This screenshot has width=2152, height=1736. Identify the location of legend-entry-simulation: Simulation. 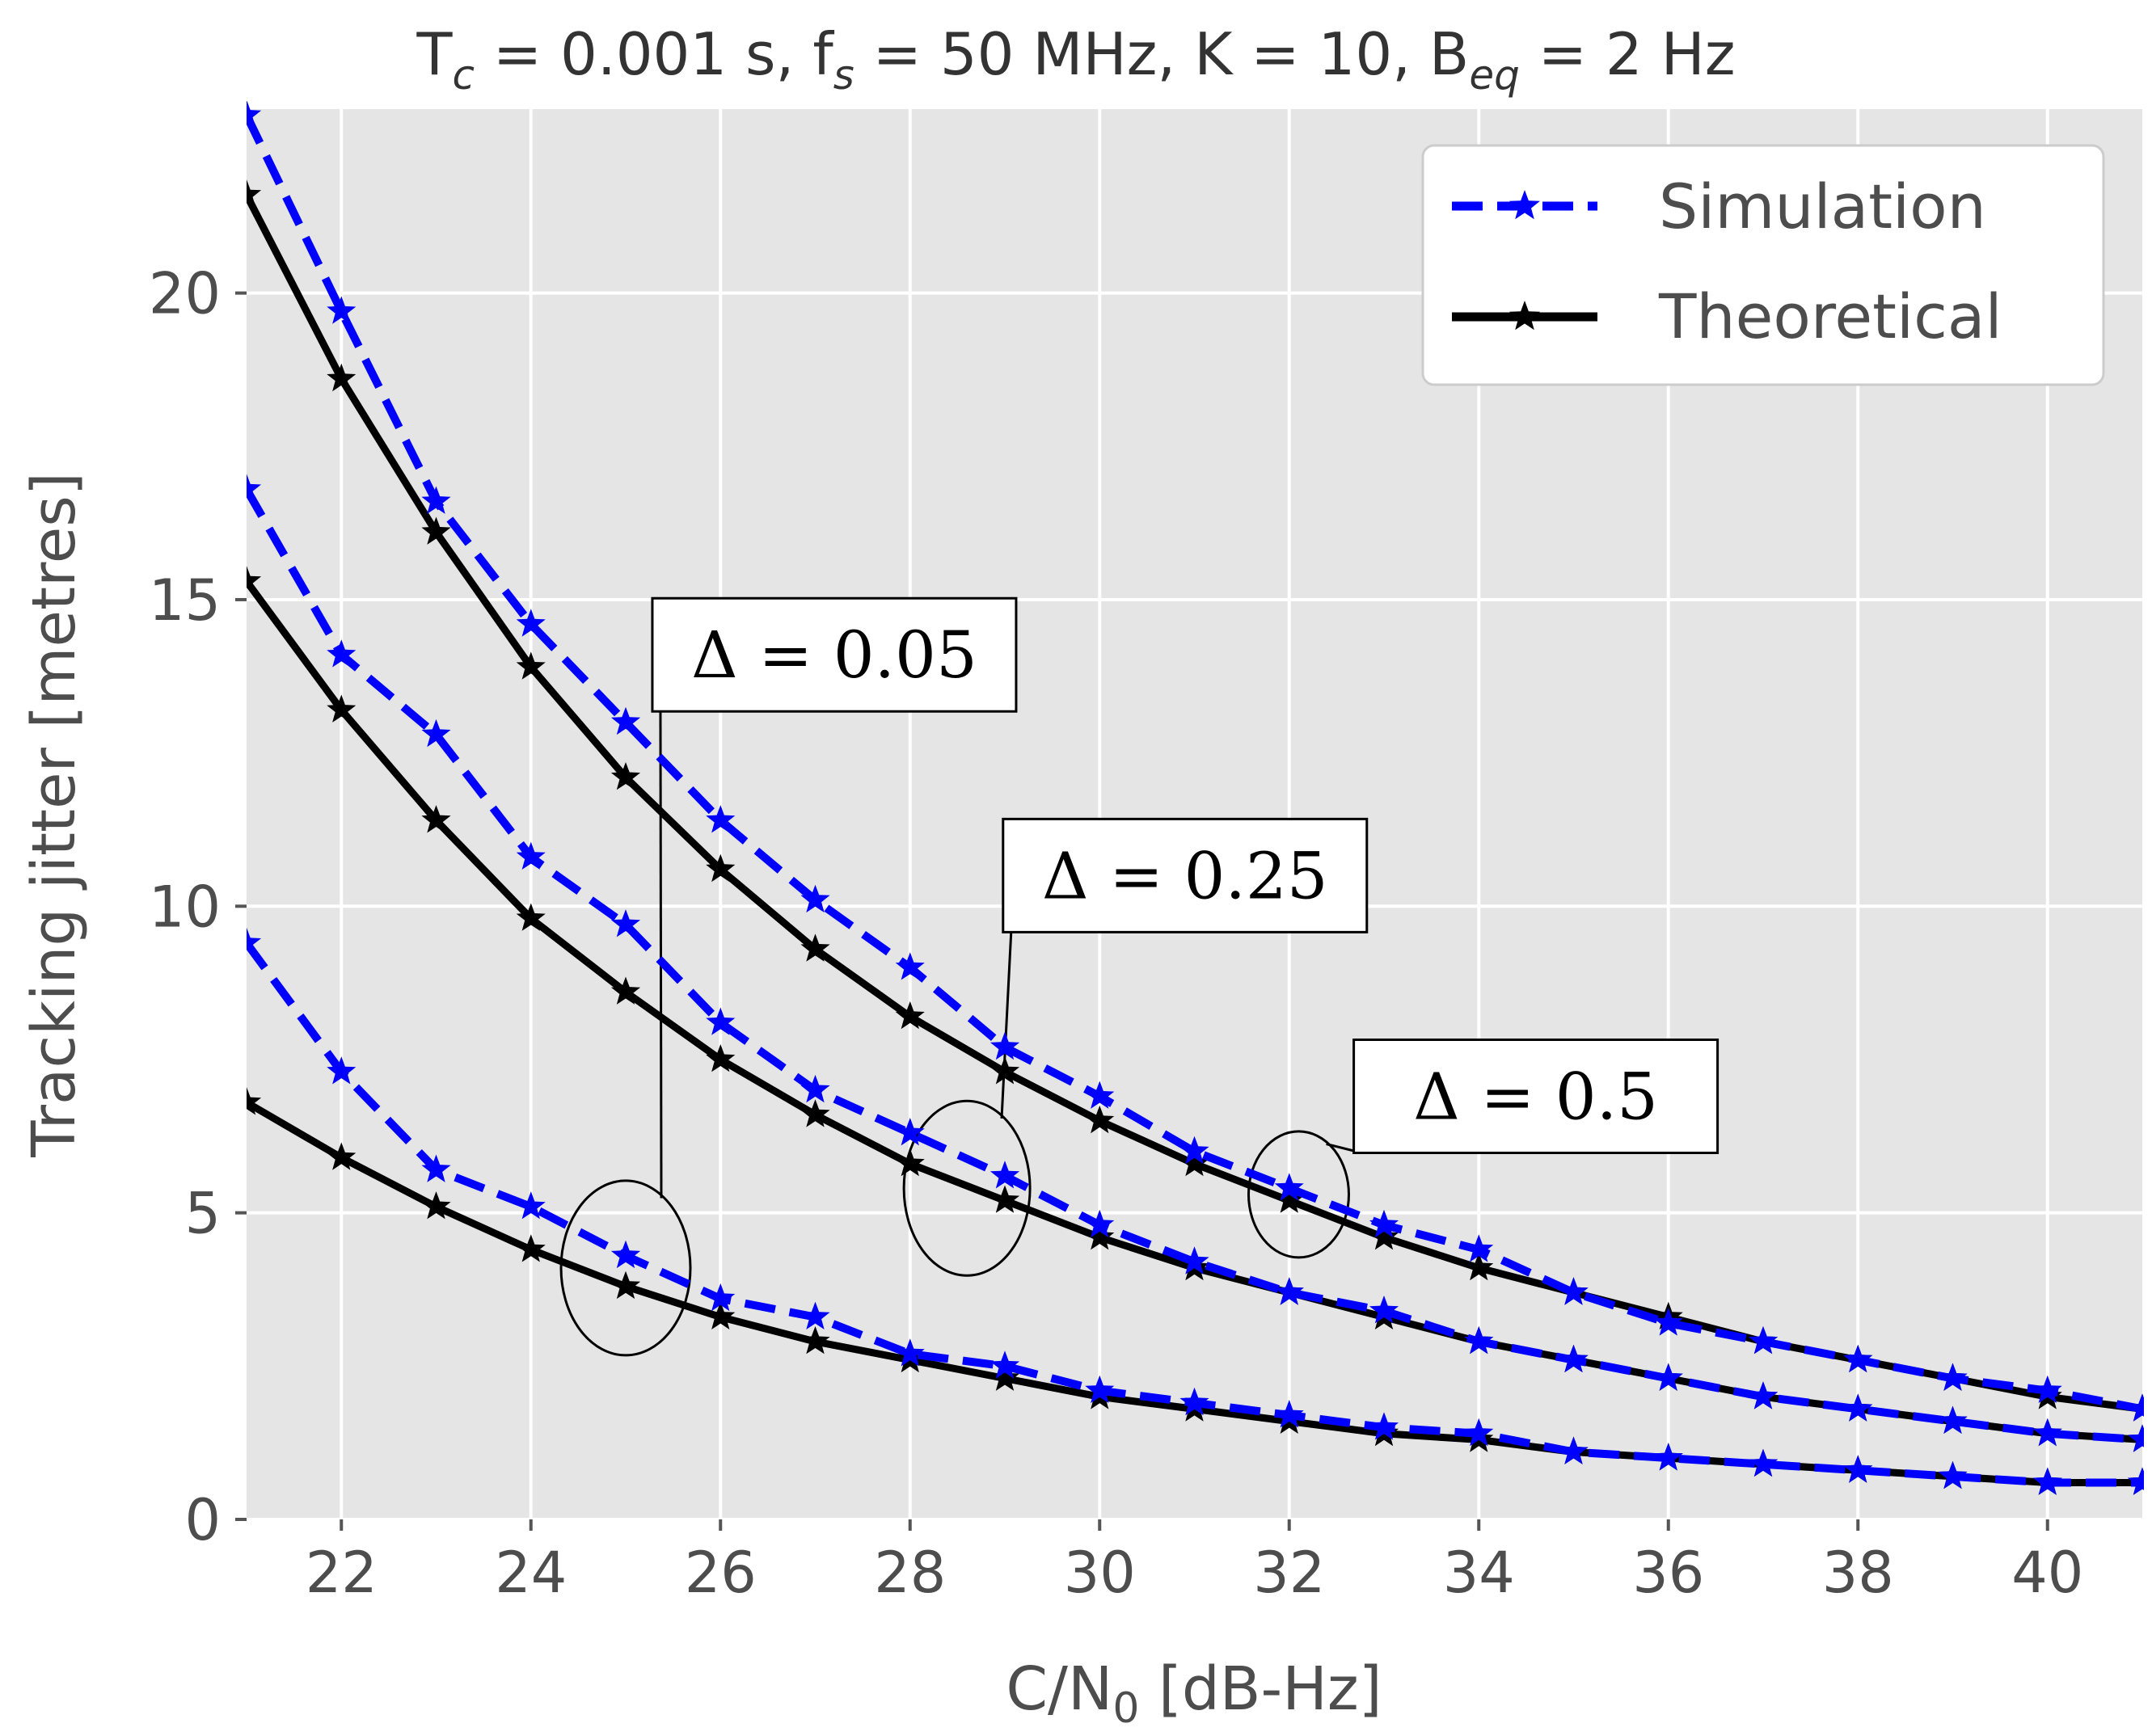
(1719, 206).